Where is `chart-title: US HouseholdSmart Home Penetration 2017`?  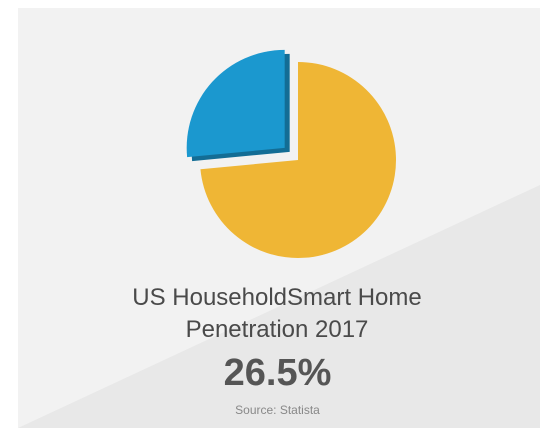
chart-title: US HouseholdSmart Home Penetration 2017 is located at coordinates (277, 313).